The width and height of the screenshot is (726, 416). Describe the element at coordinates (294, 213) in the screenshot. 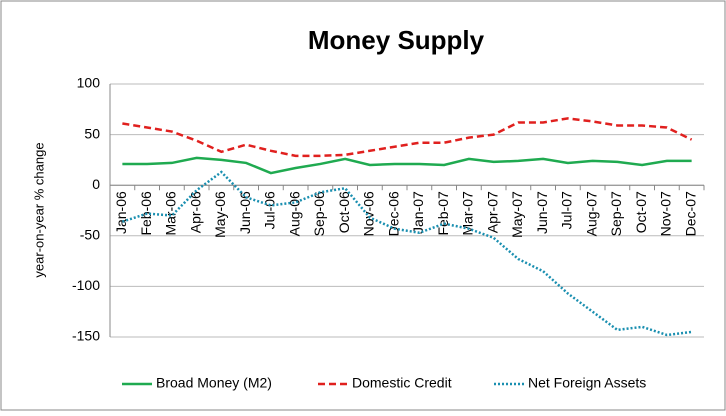

I see `x-tick-label: Aug-06` at that location.